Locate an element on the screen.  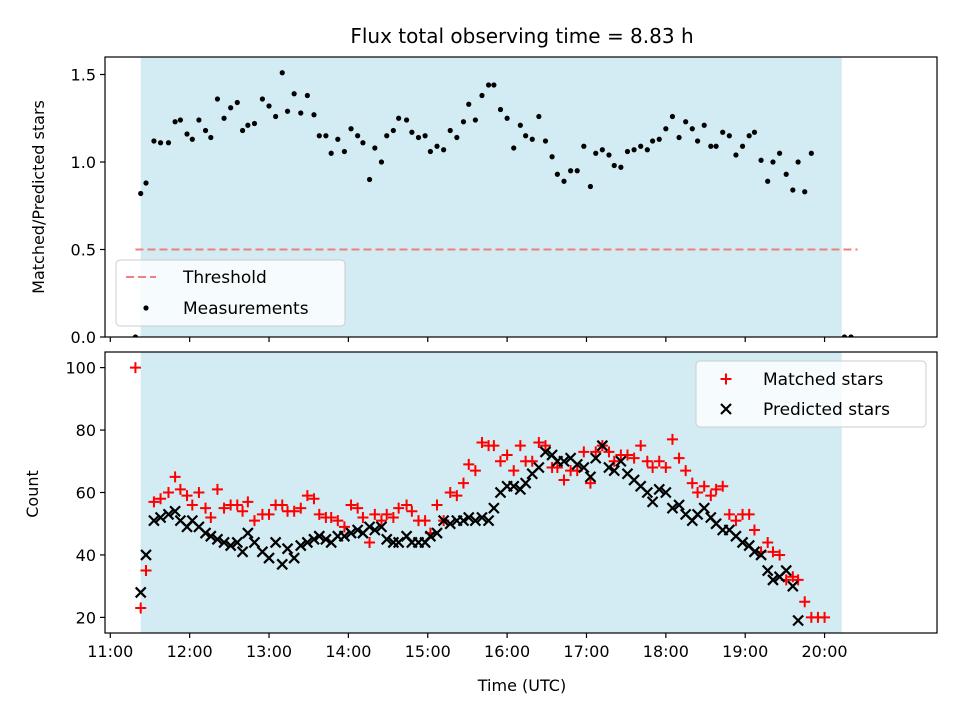
x-tick-label: 16:00 is located at coordinates (507, 651).